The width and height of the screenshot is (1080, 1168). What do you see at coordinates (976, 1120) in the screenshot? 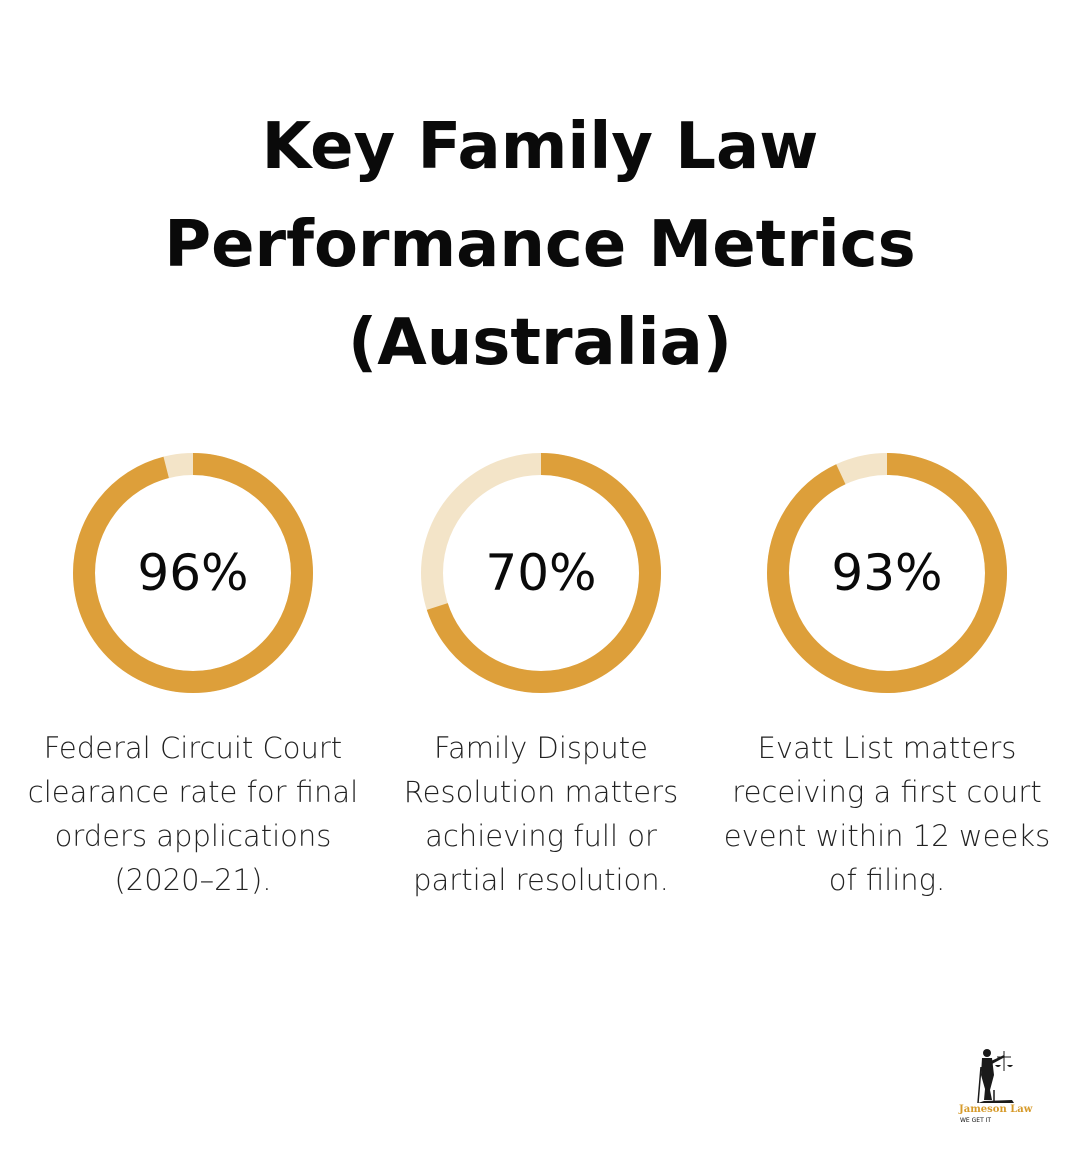
I see `logo-tagline: WE GET IT` at bounding box center [976, 1120].